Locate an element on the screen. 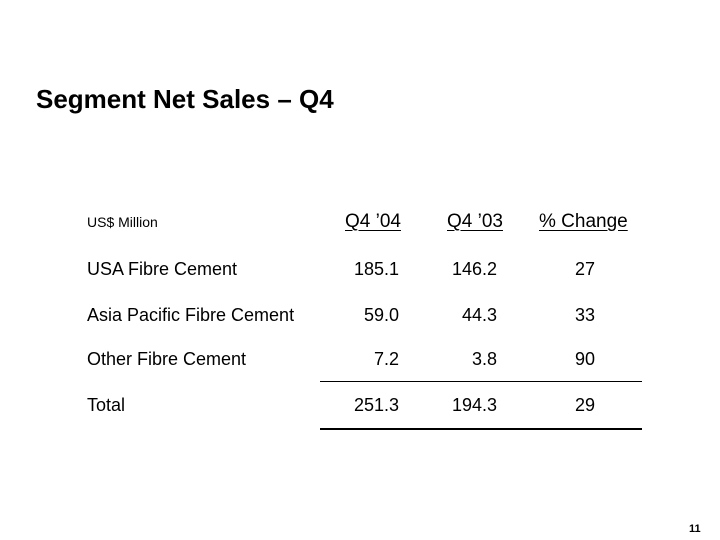 The image size is (720, 540). table-cell: 59.0 is located at coordinates (381, 315).